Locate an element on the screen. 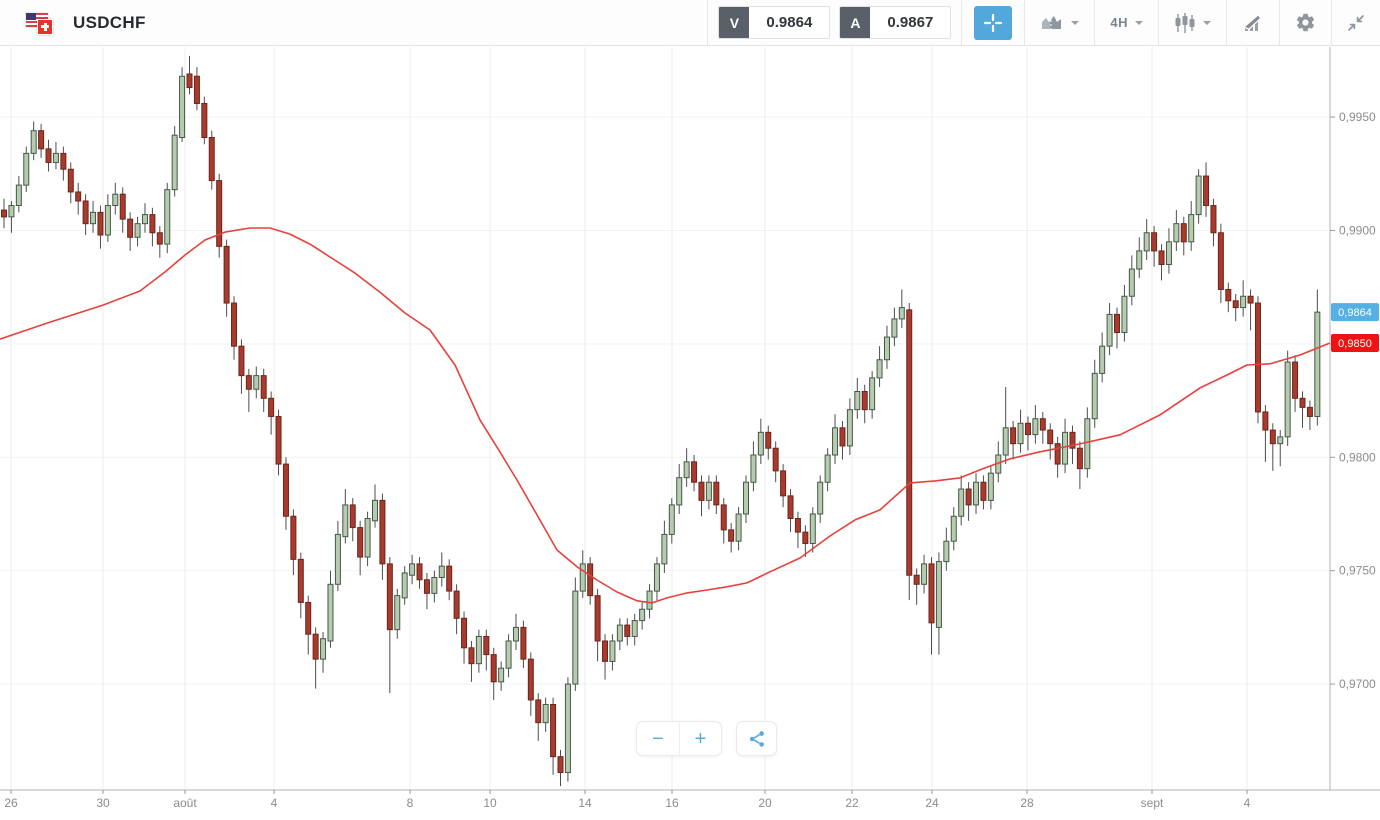 The image size is (1380, 820). zoom-controls: − + is located at coordinates (679, 738).